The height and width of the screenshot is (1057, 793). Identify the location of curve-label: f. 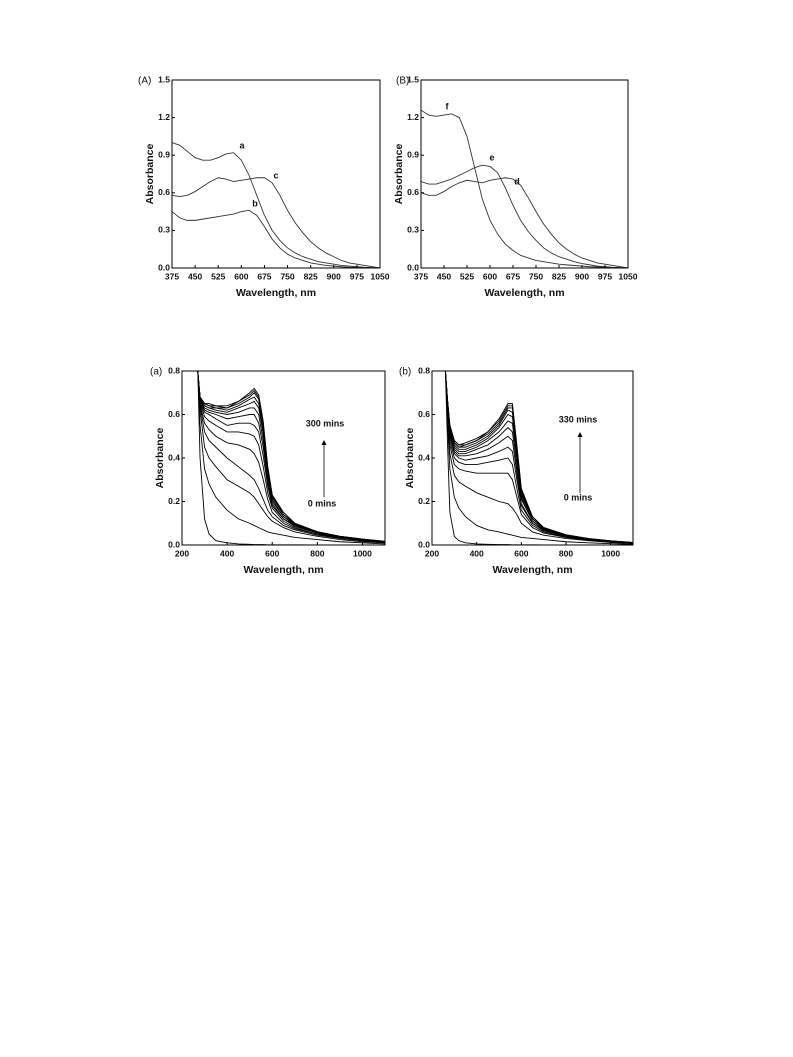
(448, 106).